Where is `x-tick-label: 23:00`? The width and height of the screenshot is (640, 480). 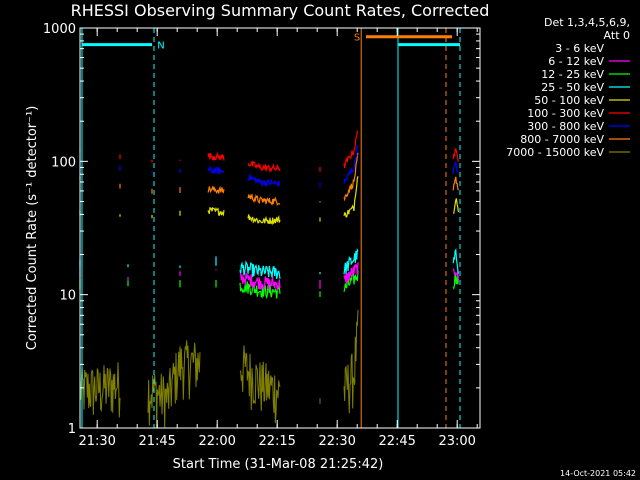
x-tick-label: 23:00 is located at coordinates (456, 441).